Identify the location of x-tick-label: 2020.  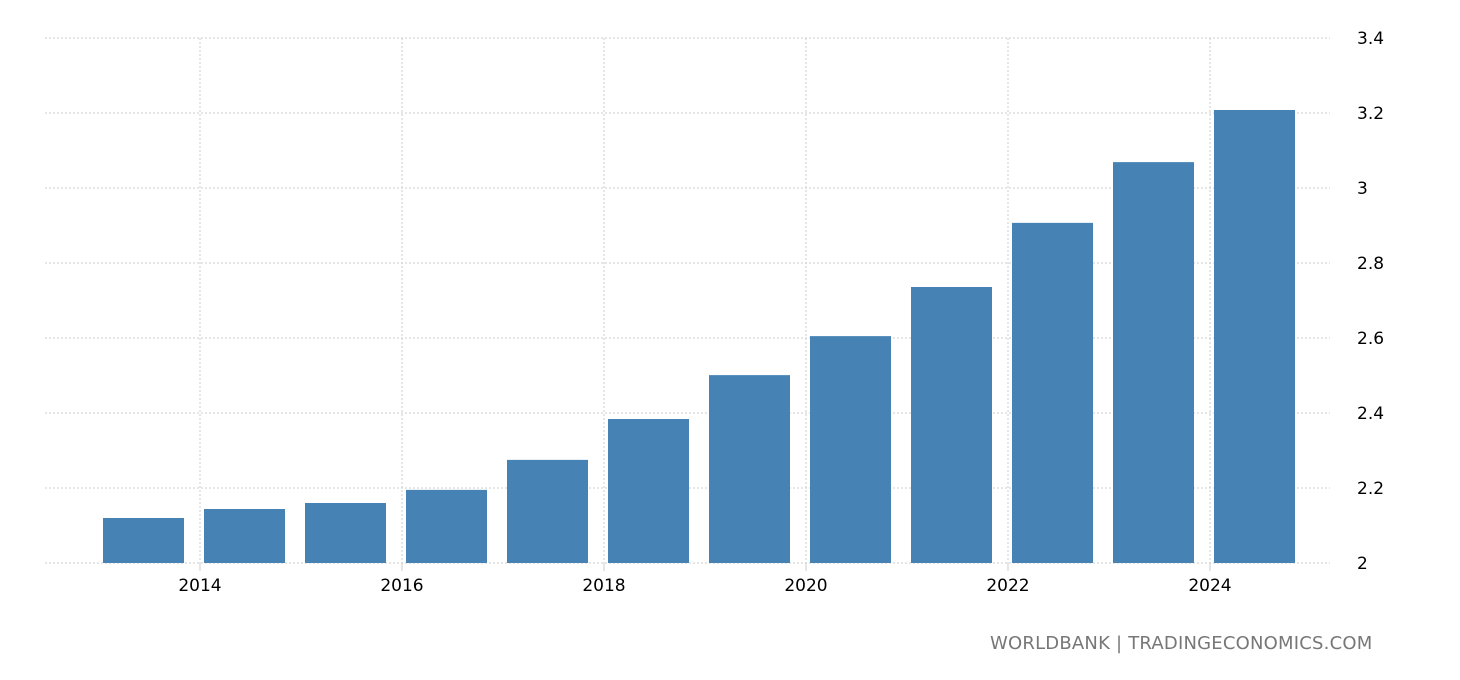
(805, 586).